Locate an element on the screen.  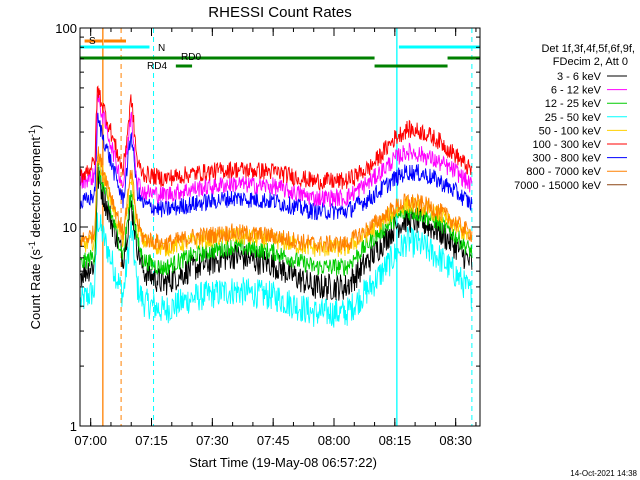
y-tick-label-100: 100 is located at coordinates (66, 28).